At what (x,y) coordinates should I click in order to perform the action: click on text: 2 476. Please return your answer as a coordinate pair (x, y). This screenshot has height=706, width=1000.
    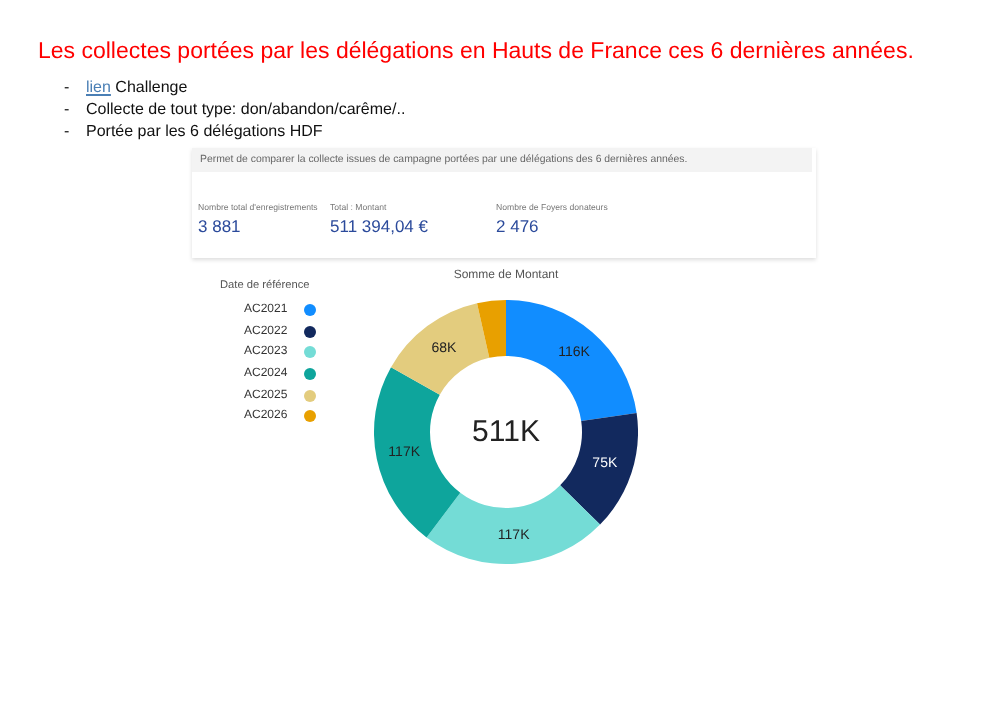
    Looking at the image, I should click on (517, 226).